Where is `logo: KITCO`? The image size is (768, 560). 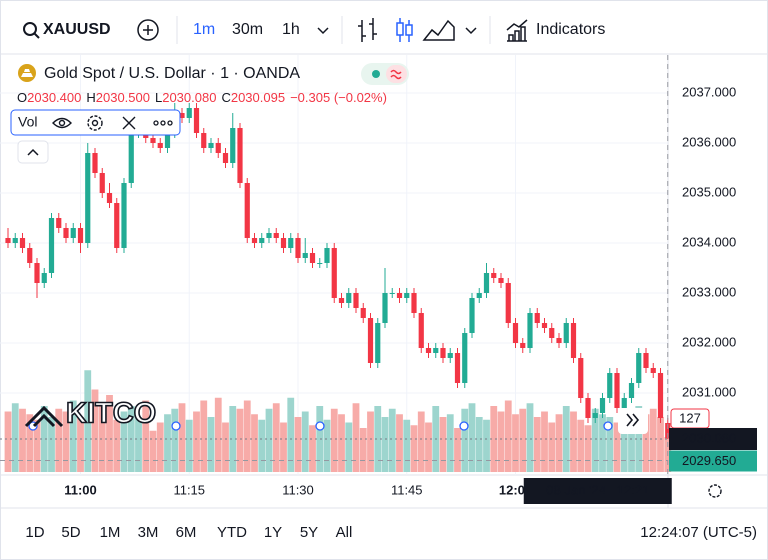
logo: KITCO is located at coordinates (90, 413).